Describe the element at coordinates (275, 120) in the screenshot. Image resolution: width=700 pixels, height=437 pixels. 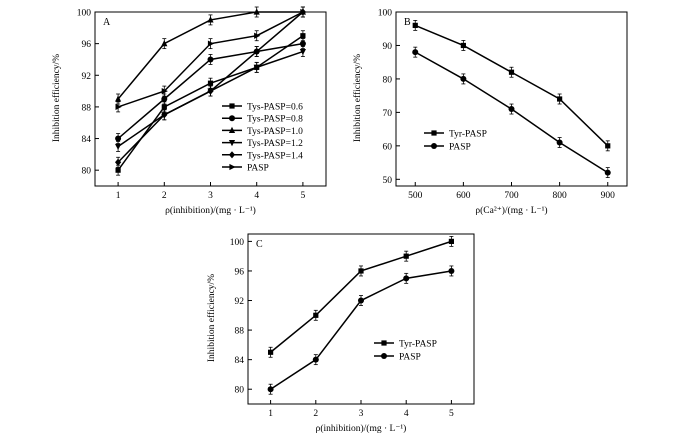
I see `legend-label: Tys-PASP=0.8` at that location.